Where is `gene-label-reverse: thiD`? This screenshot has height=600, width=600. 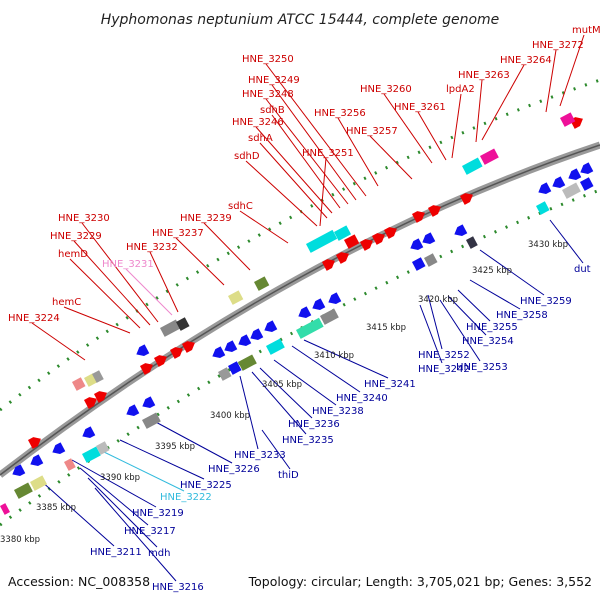
gene-label-reverse: thiD is located at coordinates (288, 475).